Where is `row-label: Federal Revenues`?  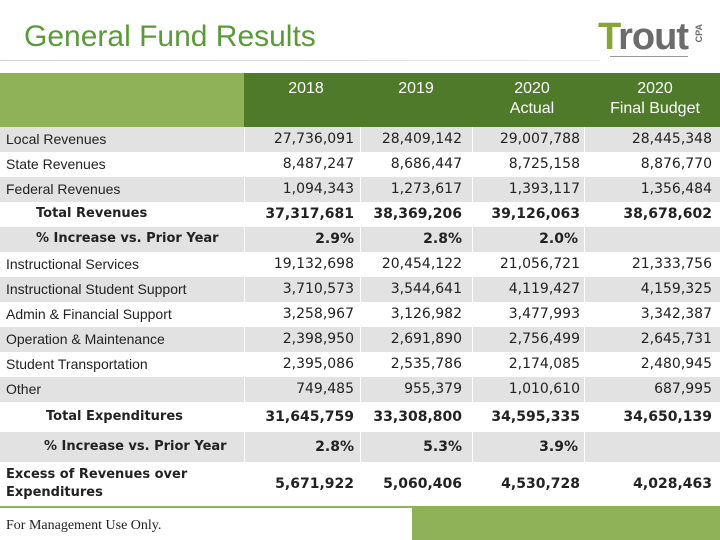
row-label: Federal Revenues is located at coordinates (63, 189).